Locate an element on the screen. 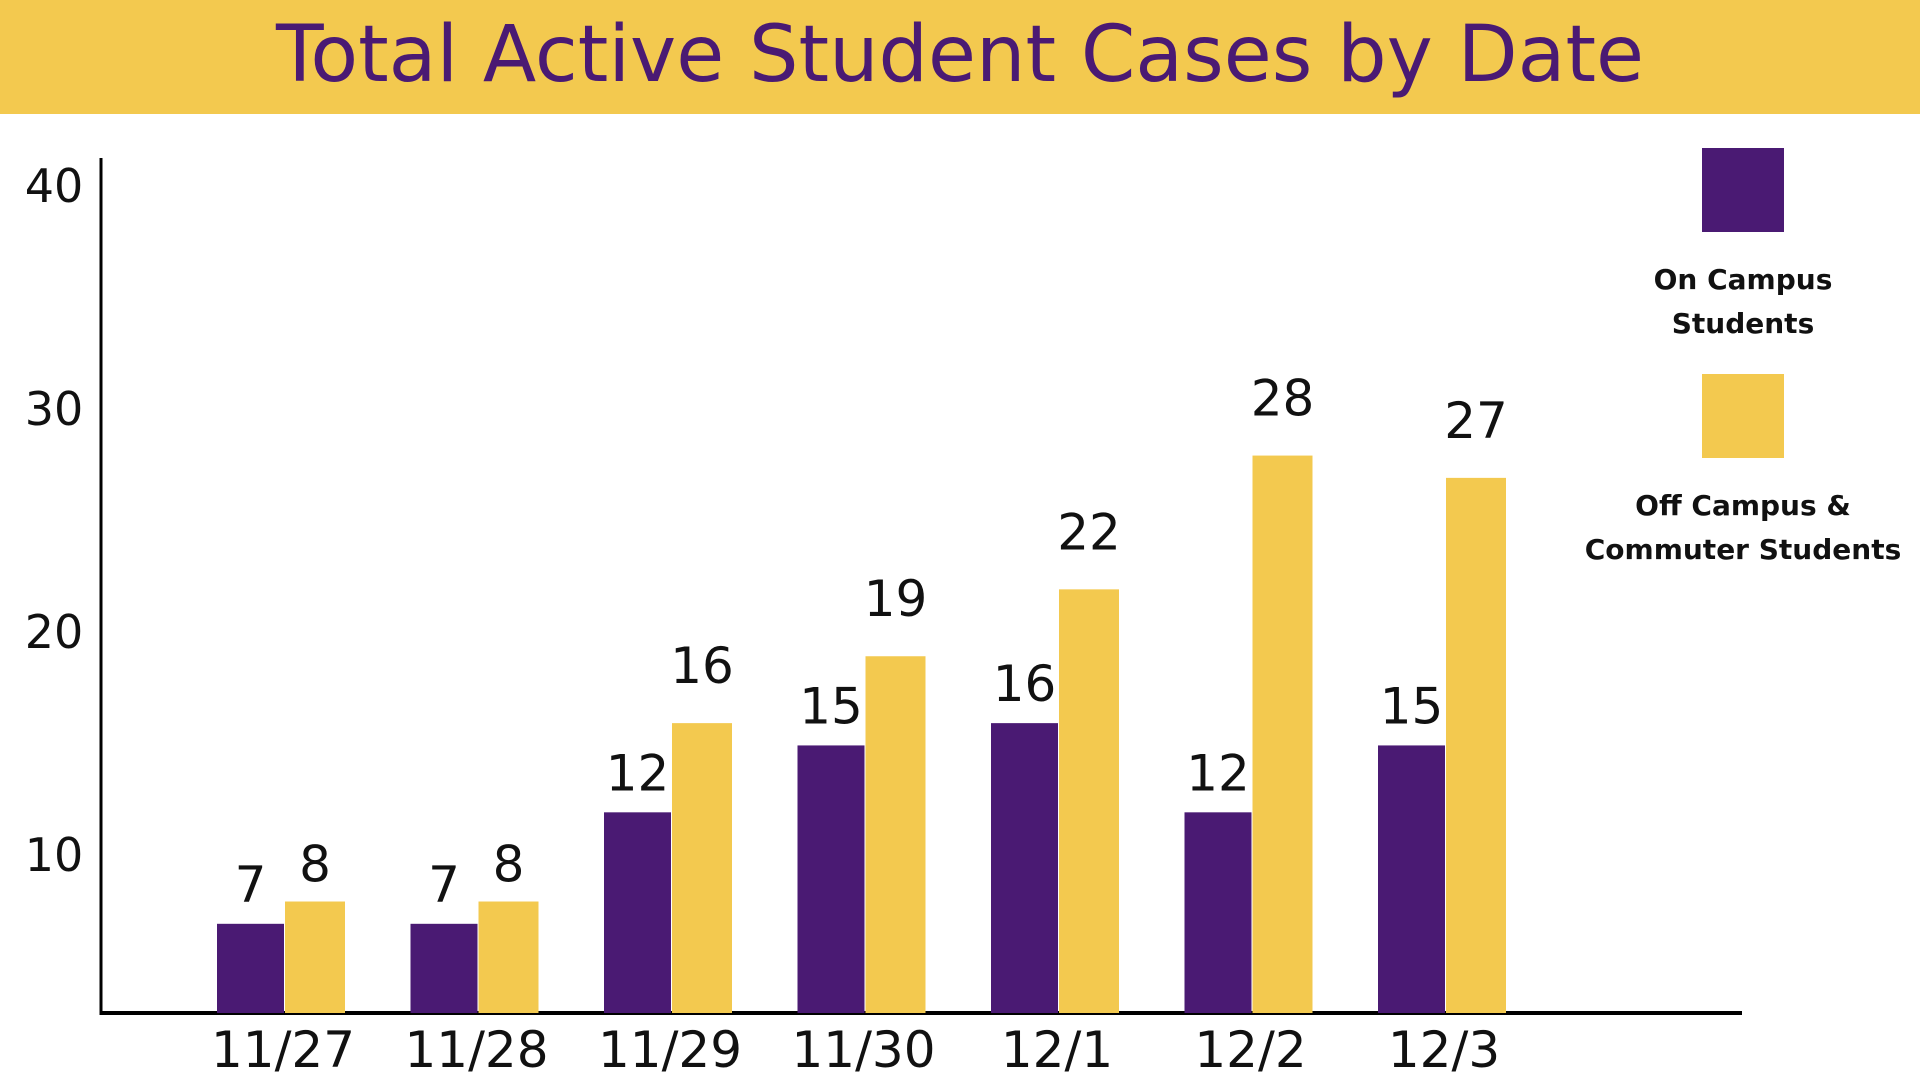 The width and height of the screenshot is (1920, 1080). data-label-off-campus: 16 is located at coordinates (702, 666).